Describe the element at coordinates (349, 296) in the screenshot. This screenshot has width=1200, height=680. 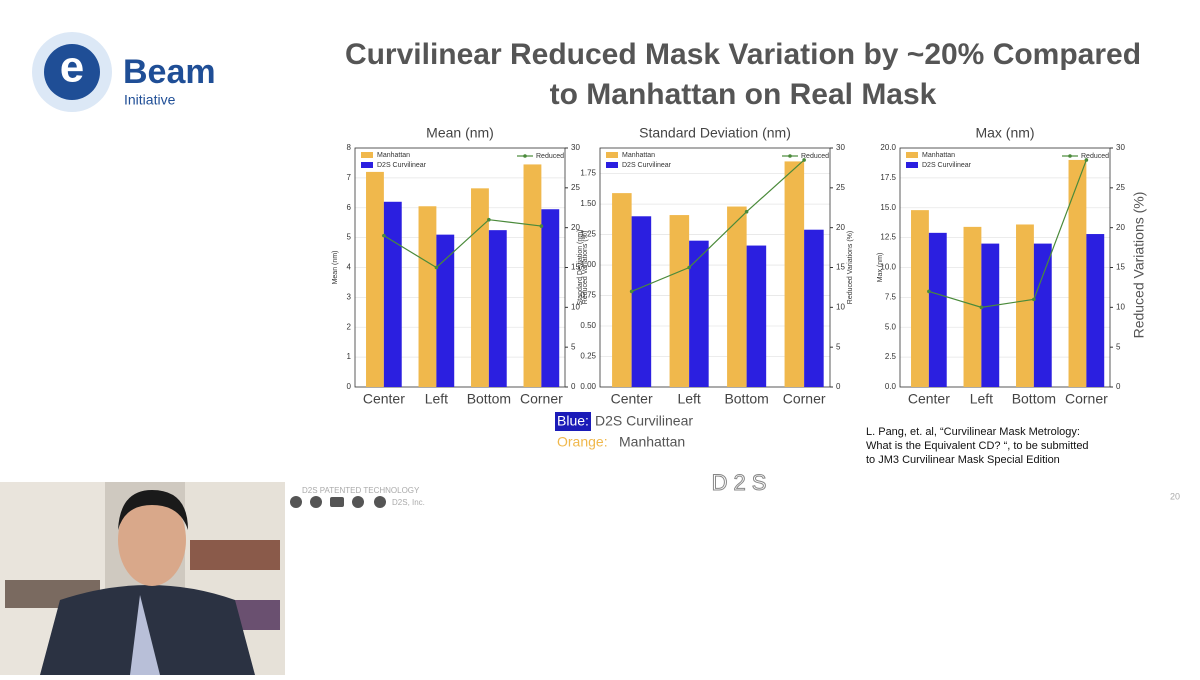
I see `y-tick-label: 3` at that location.